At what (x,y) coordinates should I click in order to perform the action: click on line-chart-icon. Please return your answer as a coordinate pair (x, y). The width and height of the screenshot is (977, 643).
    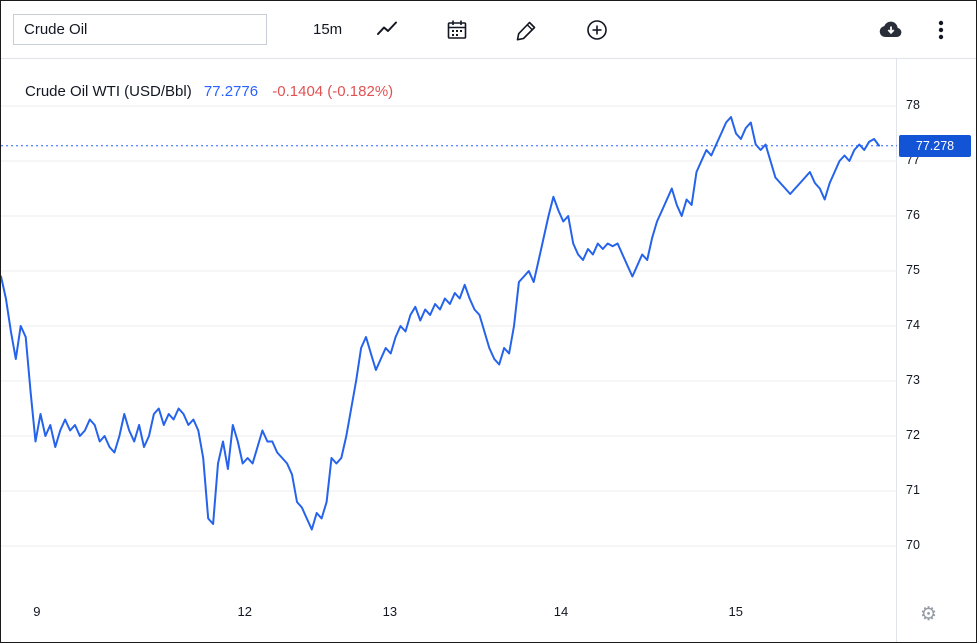
    Looking at the image, I should click on (387, 30).